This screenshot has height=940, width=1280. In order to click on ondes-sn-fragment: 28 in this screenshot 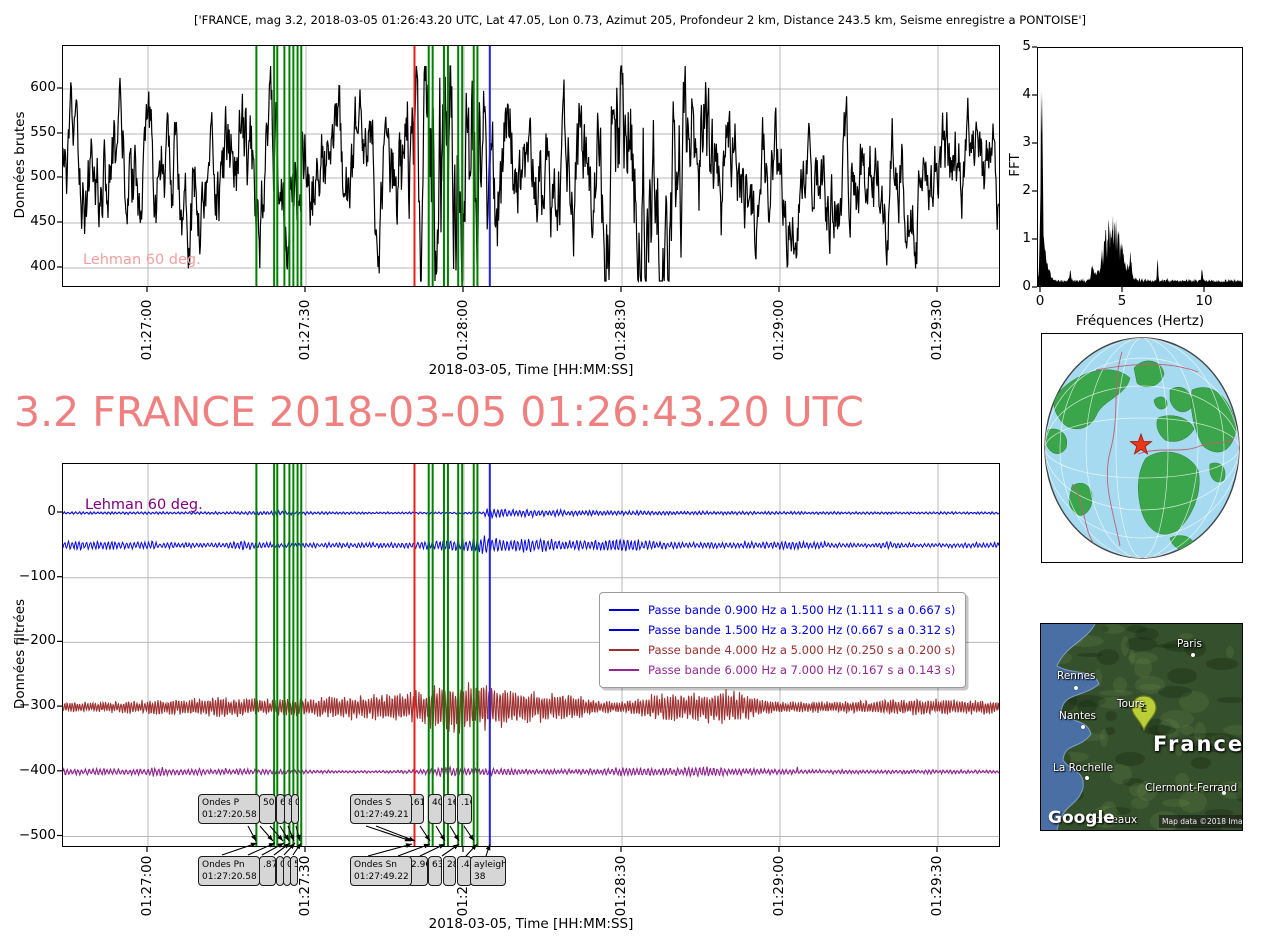, I will do `click(449, 871)`.